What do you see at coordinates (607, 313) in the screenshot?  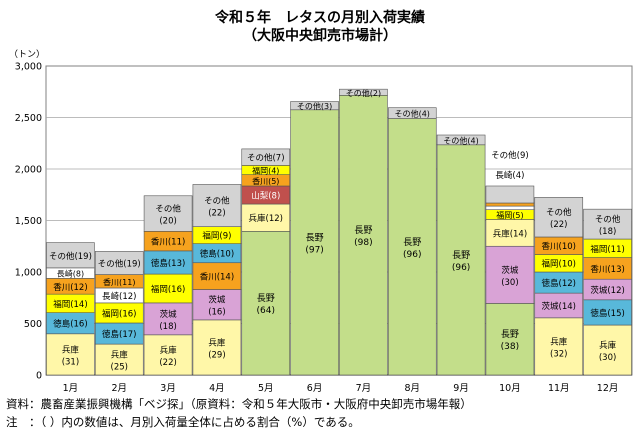 I see `segment-label: 徳島(15)` at bounding box center [607, 313].